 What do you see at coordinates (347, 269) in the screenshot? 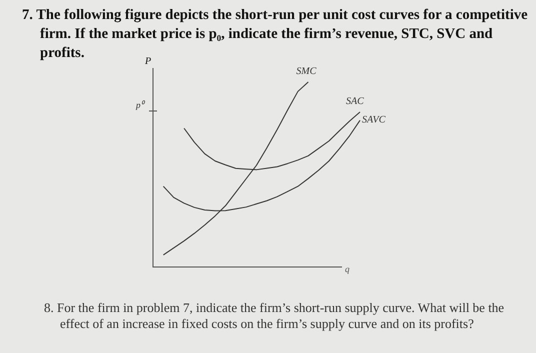
I see `x-axis-title: q` at bounding box center [347, 269].